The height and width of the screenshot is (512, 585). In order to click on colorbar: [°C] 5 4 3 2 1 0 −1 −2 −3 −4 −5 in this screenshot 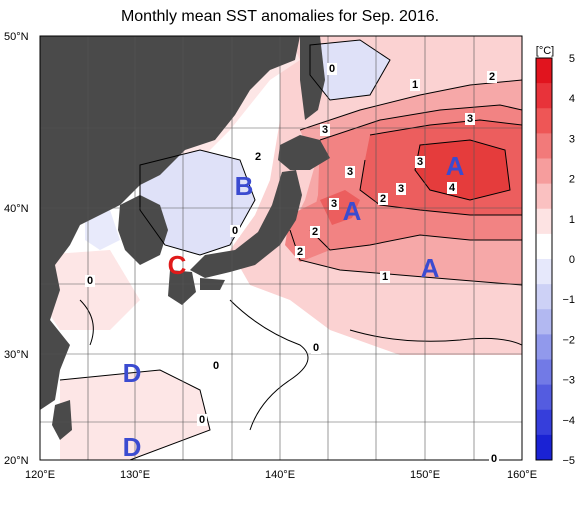, I will do `click(555, 256)`.